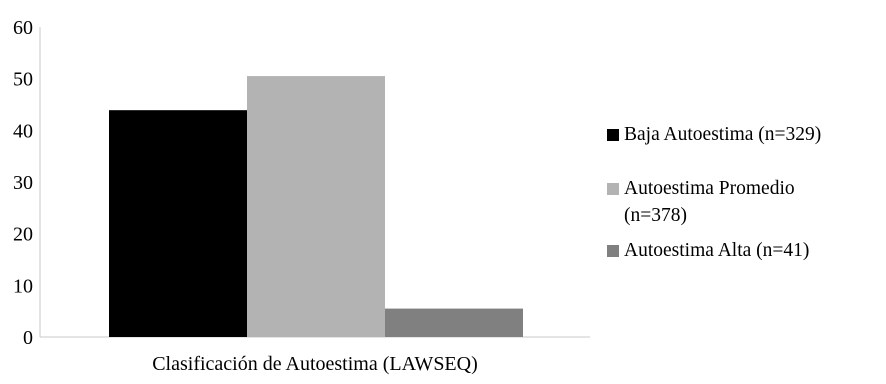 This screenshot has height=384, width=886. Describe the element at coordinates (23, 131) in the screenshot. I see `y-tick-label: 40` at that location.